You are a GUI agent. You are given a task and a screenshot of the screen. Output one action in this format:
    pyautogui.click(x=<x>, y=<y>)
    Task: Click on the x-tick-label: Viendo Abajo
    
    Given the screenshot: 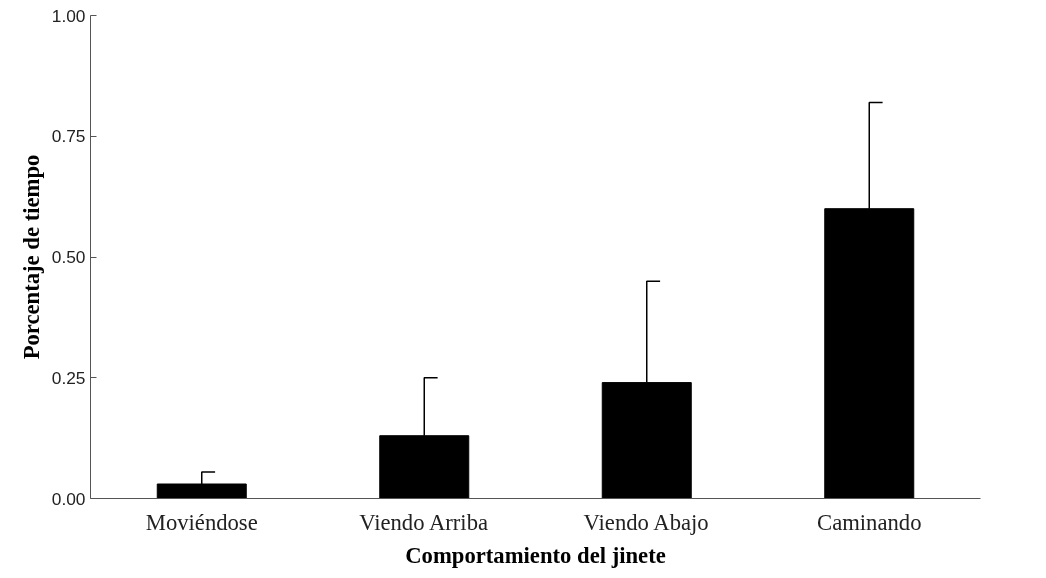 What is the action you would take?
    pyautogui.click(x=646, y=522)
    